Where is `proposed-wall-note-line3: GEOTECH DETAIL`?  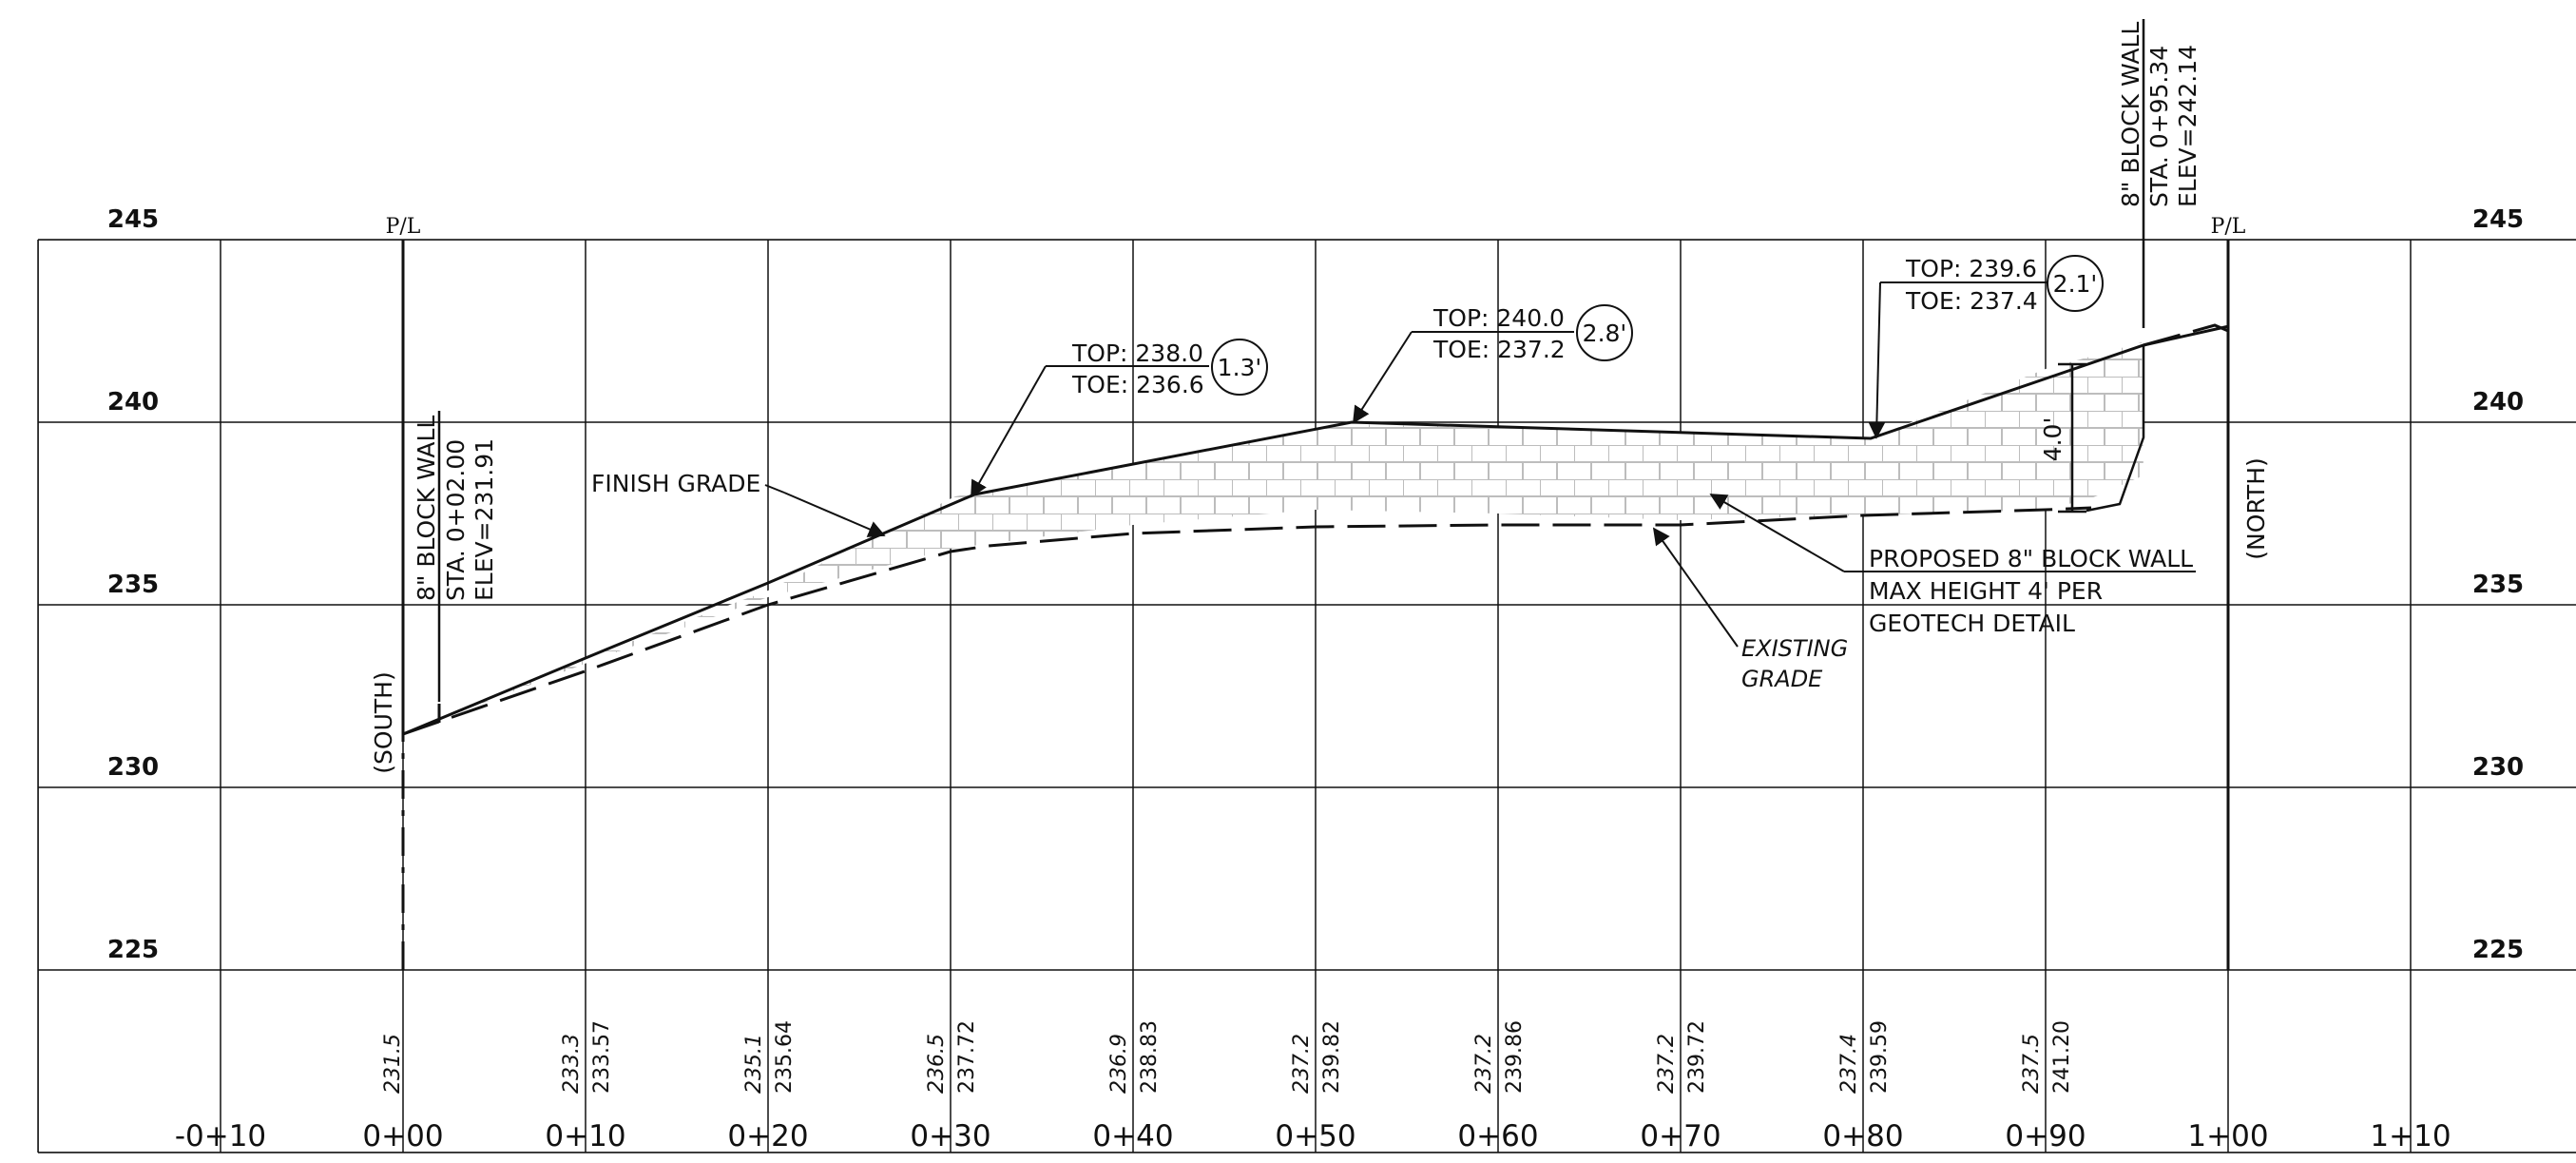
proposed-wall-note-line3: GEOTECH DETAIL is located at coordinates (1972, 624).